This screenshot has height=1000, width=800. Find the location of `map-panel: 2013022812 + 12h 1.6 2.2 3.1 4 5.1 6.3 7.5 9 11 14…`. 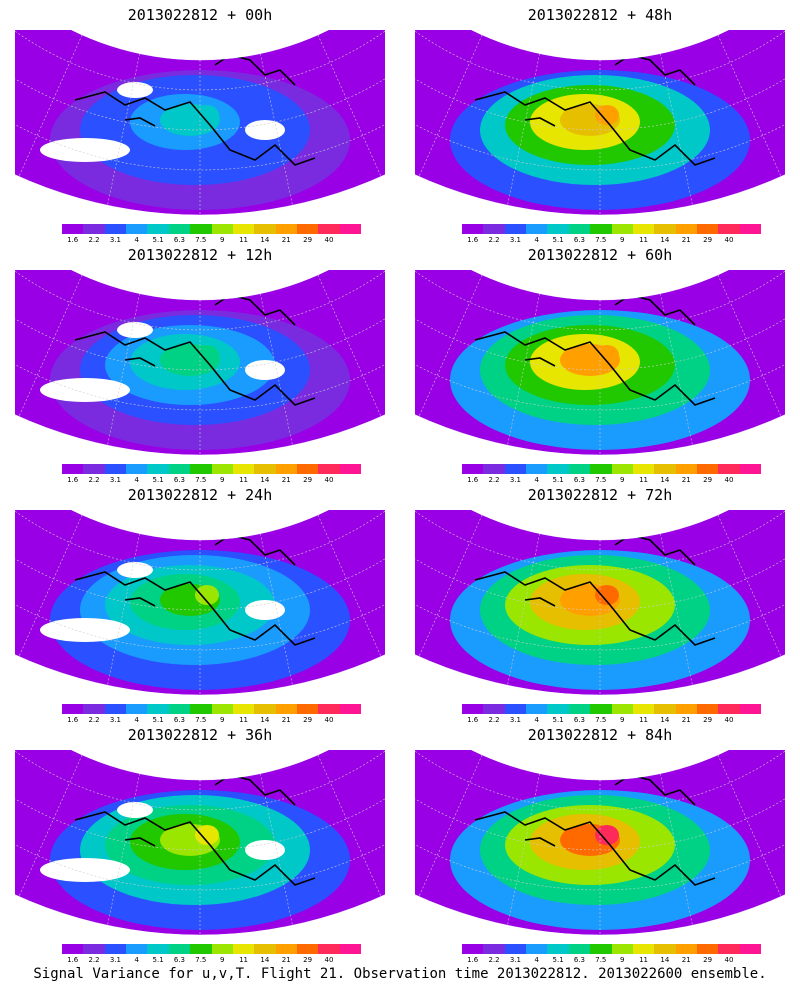

map-panel: 2013022812 + 12h 1.6 2.2 3.1 4 5.1 6.3 7.5 9 11 14… is located at coordinates (200, 362).